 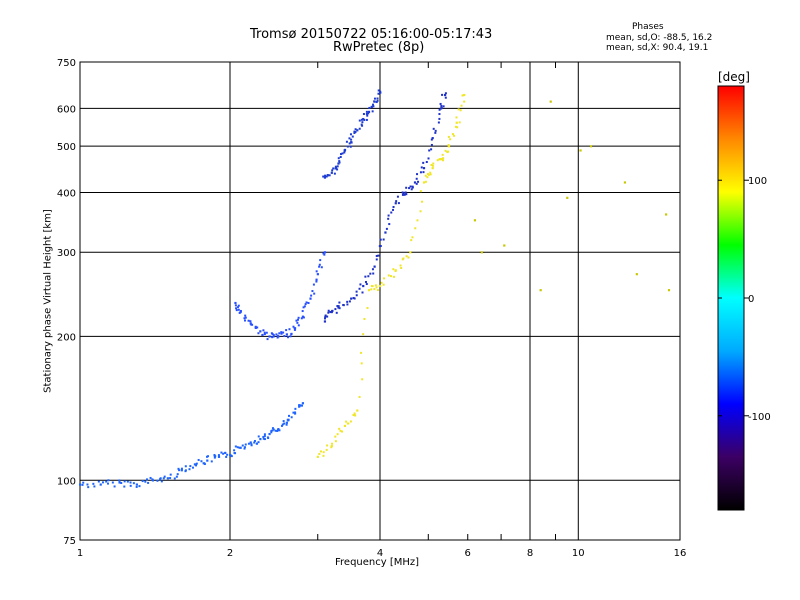 I want to click on colorbar-tick-label: 0, so click(x=751, y=299).